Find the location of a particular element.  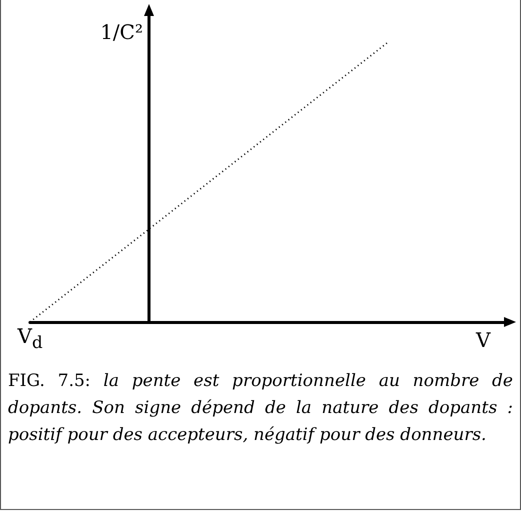

caption: FIG. 7.5: la pente est proportionnelle au nombre de dopants. Son signe dépend de la nature des dopants : positif pour des accepteurs, négatif pour des donneurs. is located at coordinates (260, 408).